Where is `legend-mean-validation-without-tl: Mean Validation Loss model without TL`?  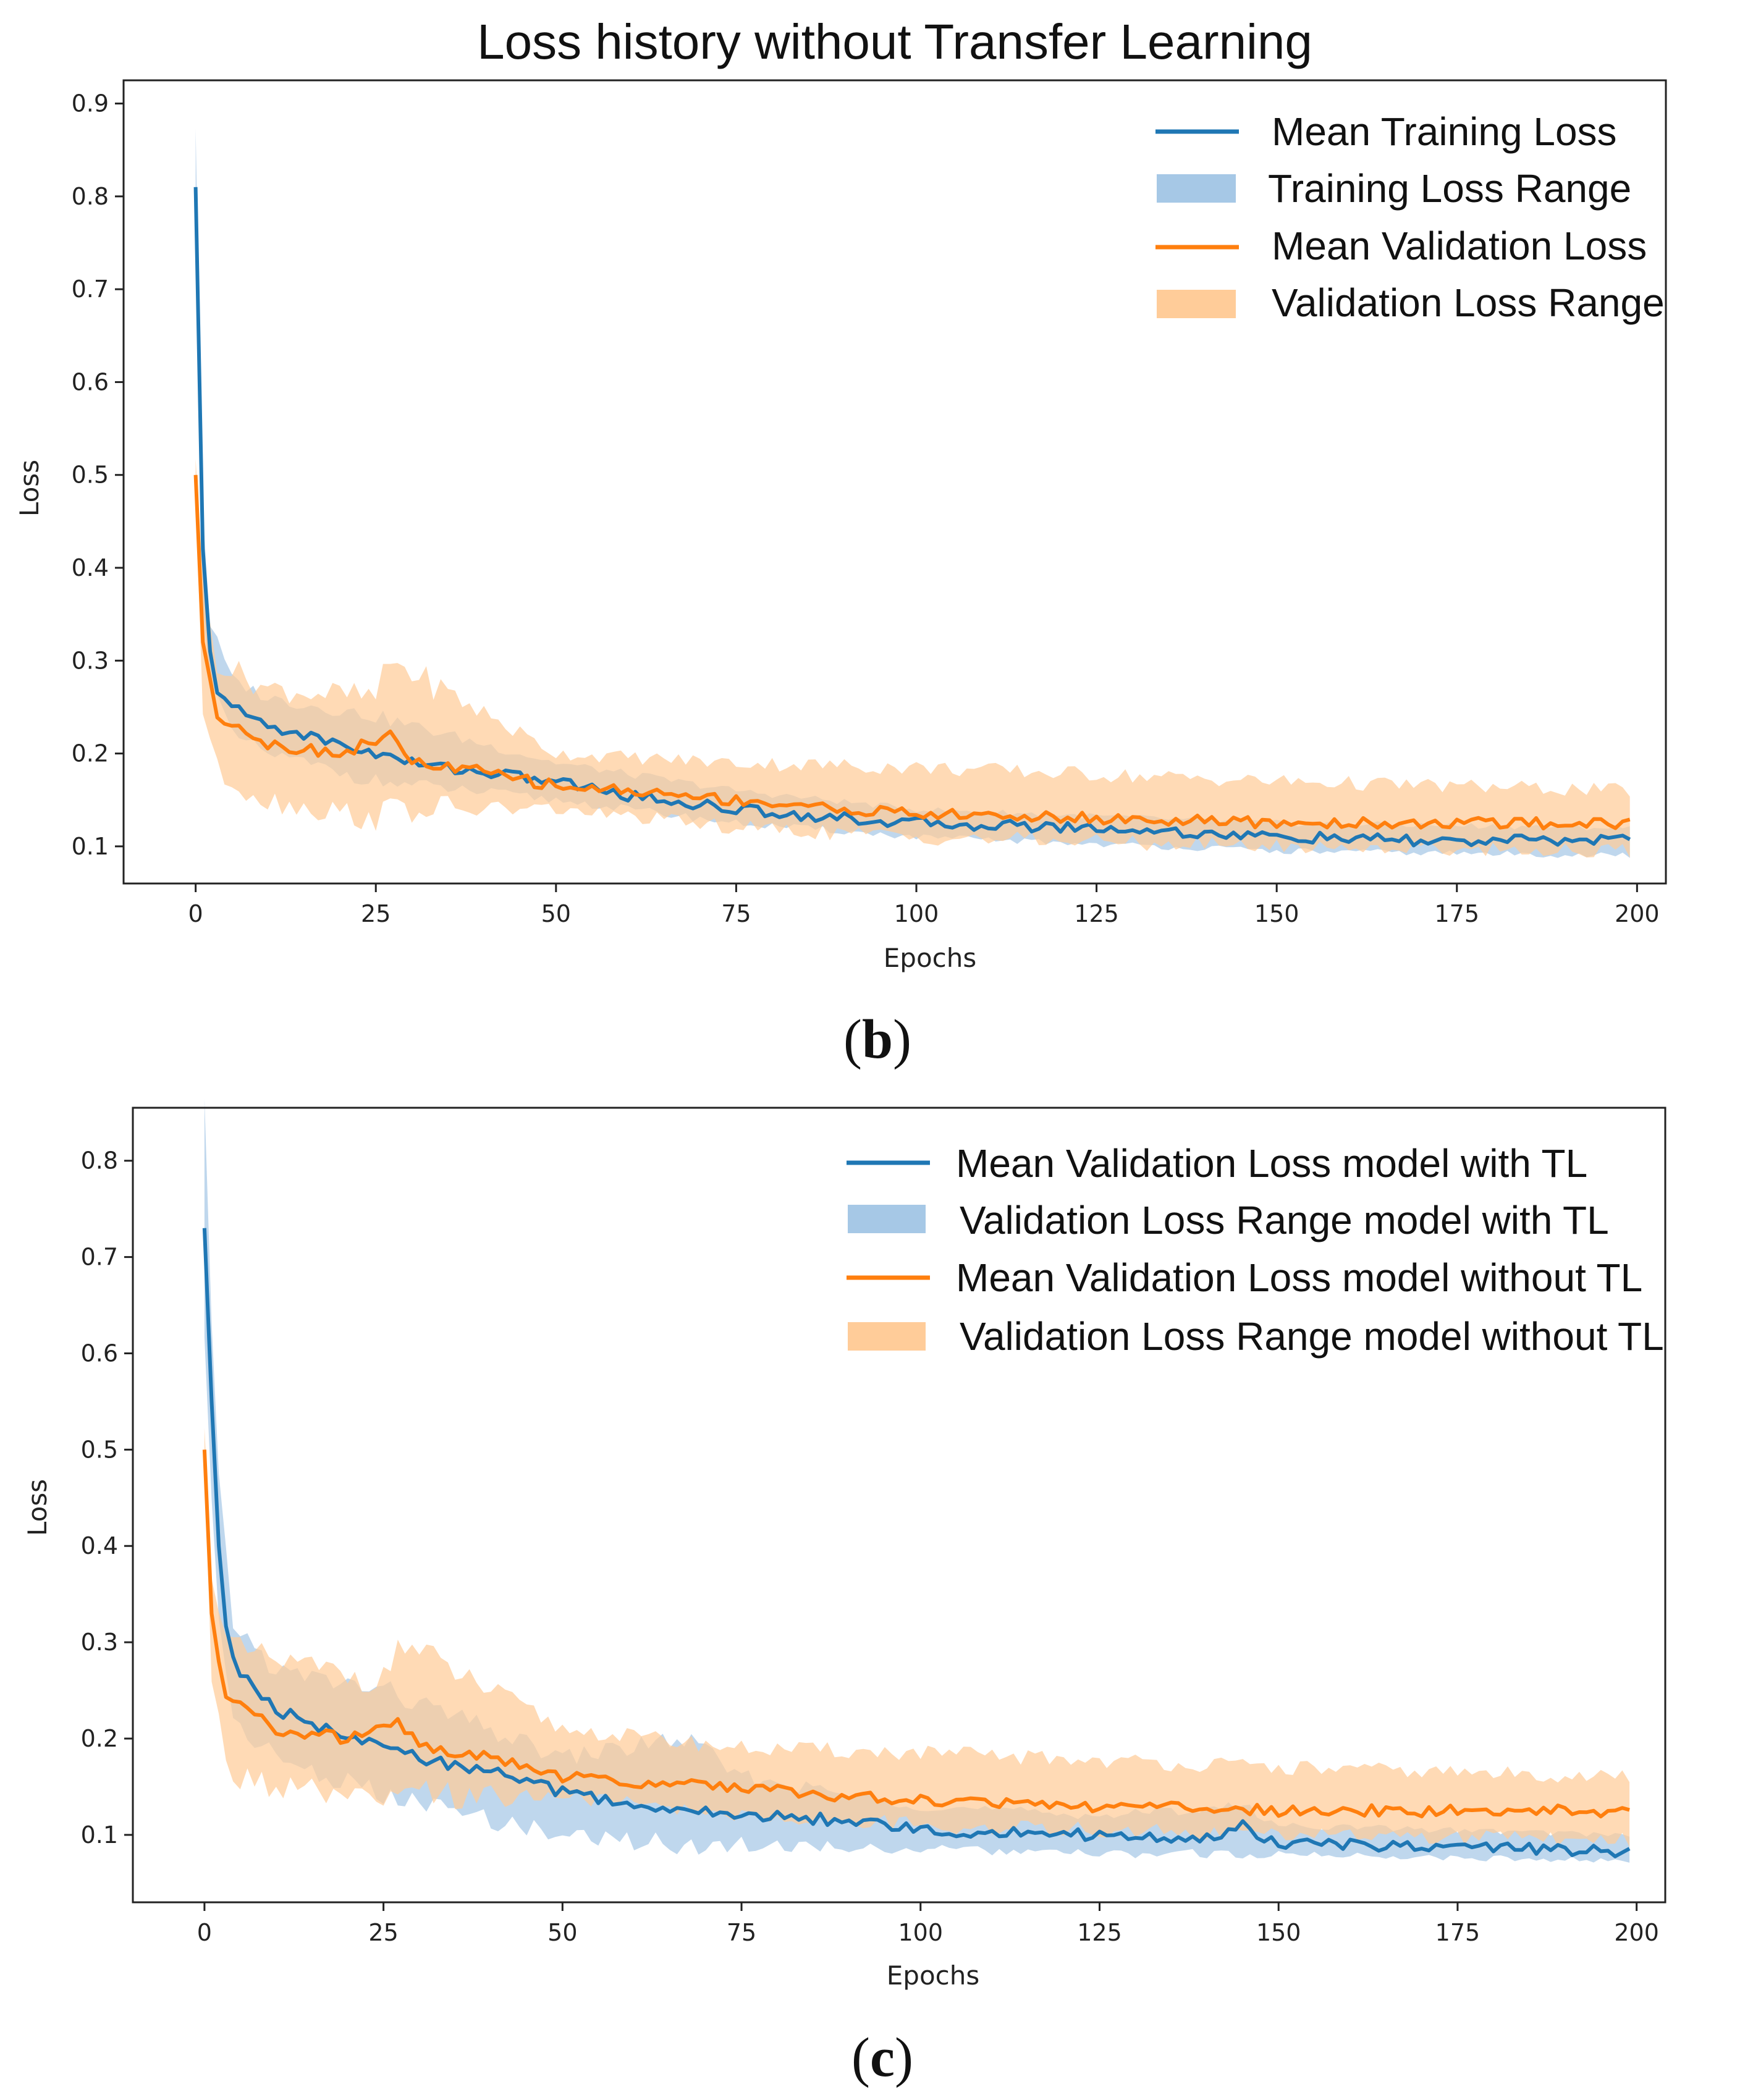 legend-mean-validation-without-tl: Mean Validation Loss model without TL is located at coordinates (1299, 1277).